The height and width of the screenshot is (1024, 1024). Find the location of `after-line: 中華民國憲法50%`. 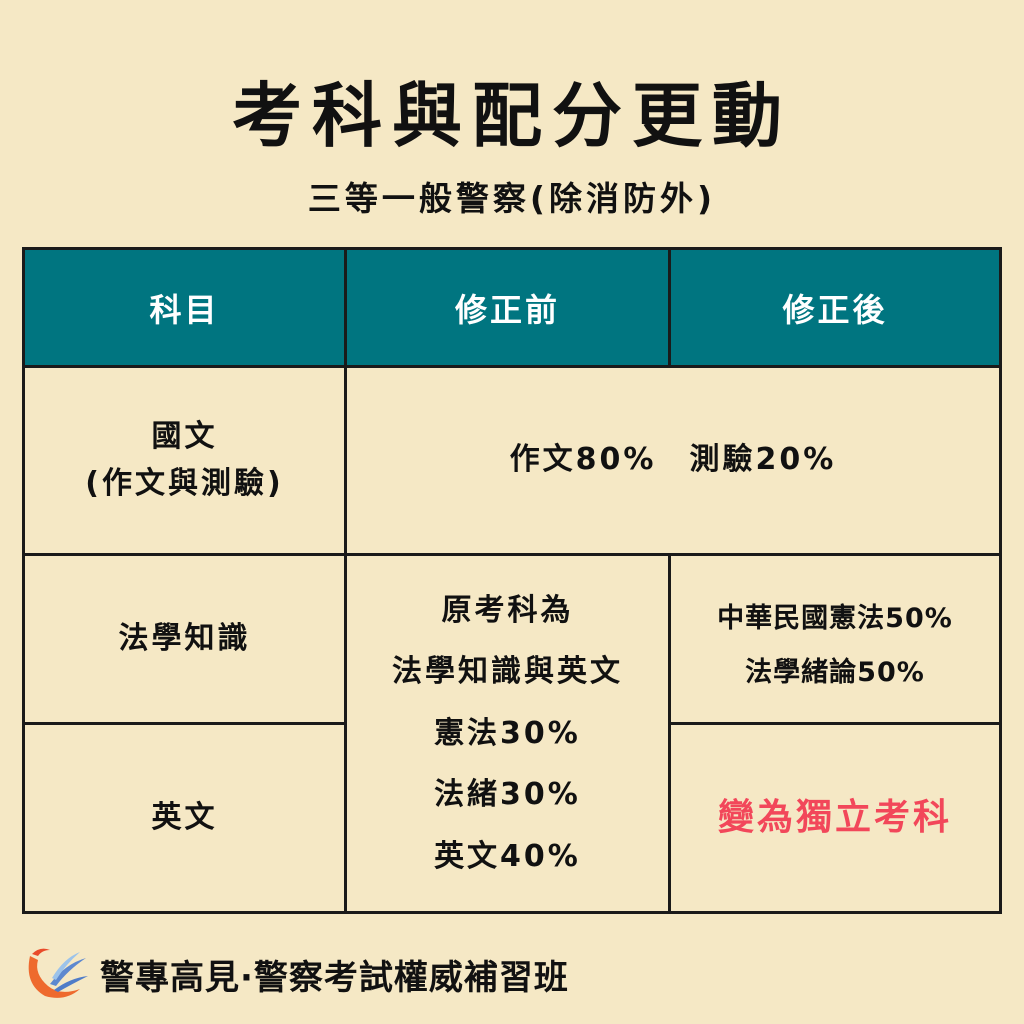

after-line: 中華民國憲法50% is located at coordinates (835, 618).